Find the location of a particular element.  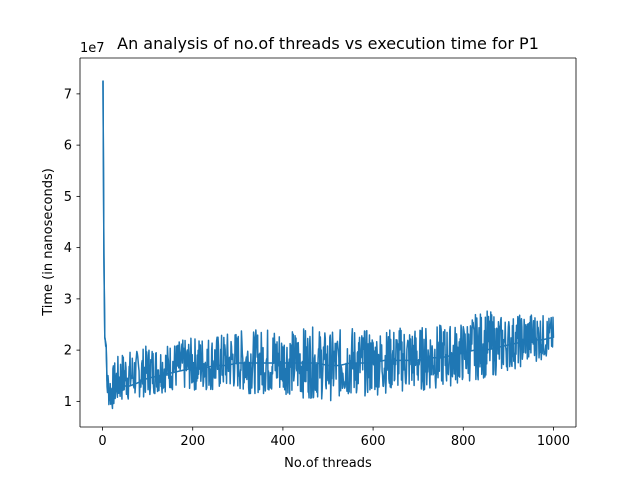

y-tick-label: 2 is located at coordinates (68, 351).